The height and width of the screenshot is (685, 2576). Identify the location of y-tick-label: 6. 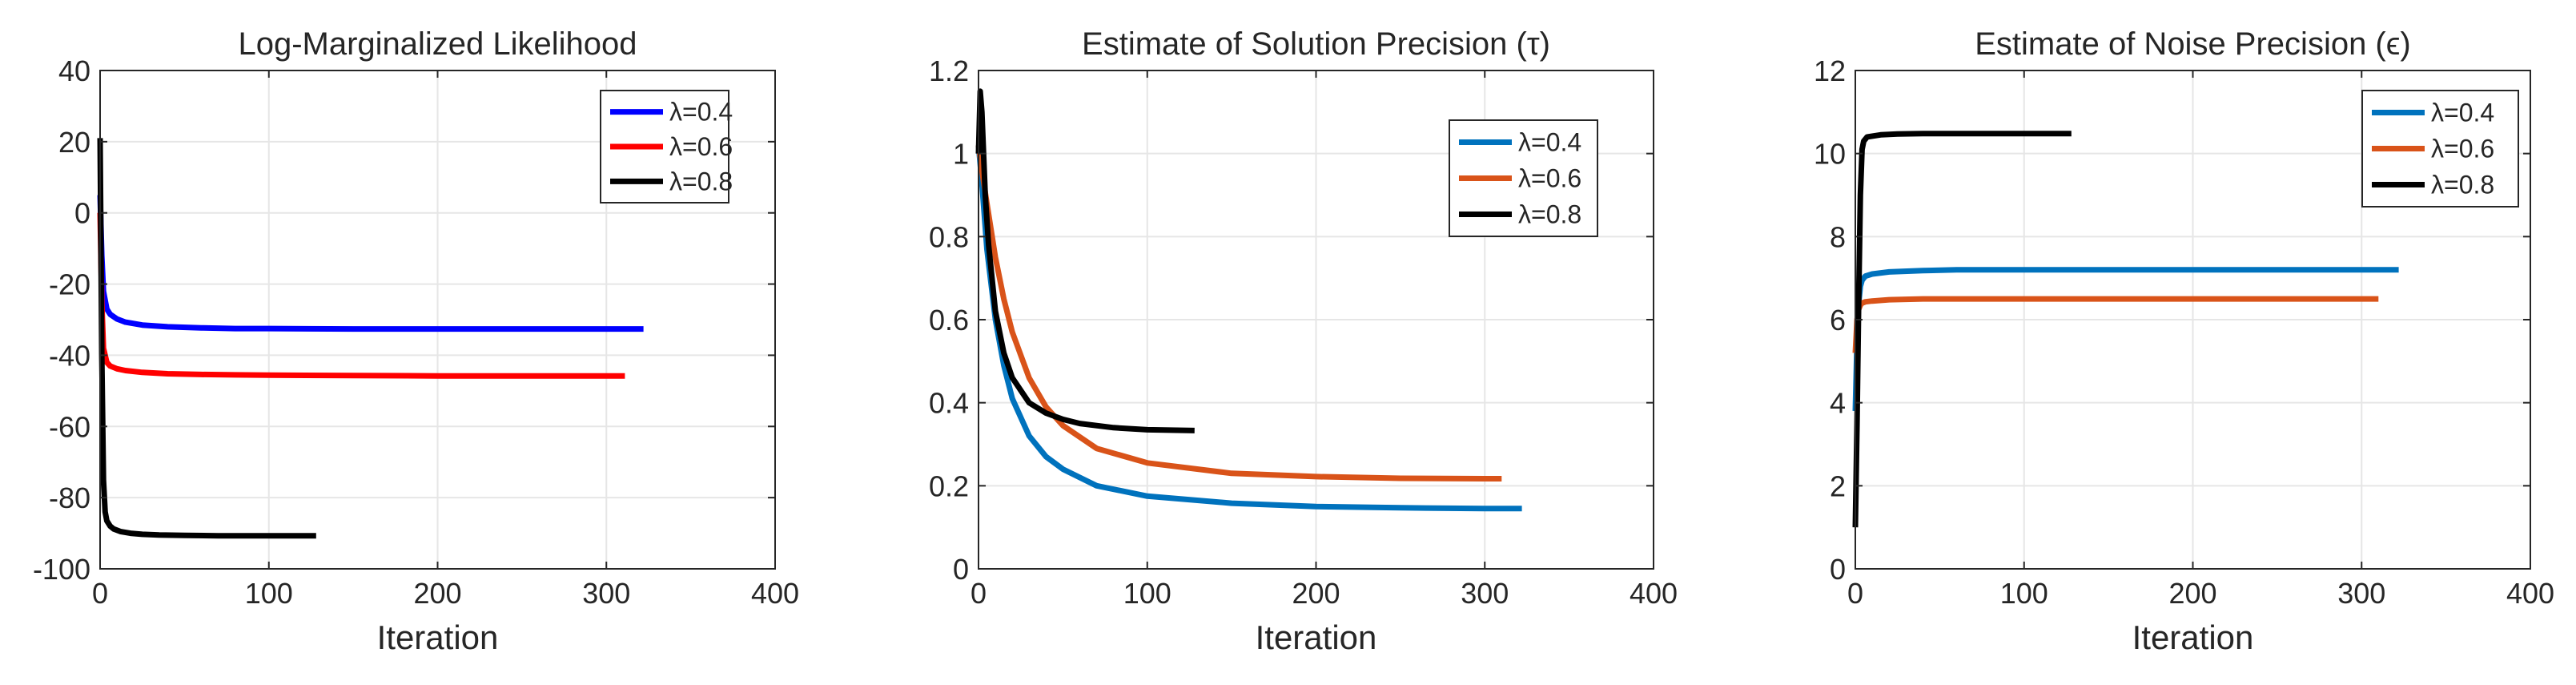
(1838, 320).